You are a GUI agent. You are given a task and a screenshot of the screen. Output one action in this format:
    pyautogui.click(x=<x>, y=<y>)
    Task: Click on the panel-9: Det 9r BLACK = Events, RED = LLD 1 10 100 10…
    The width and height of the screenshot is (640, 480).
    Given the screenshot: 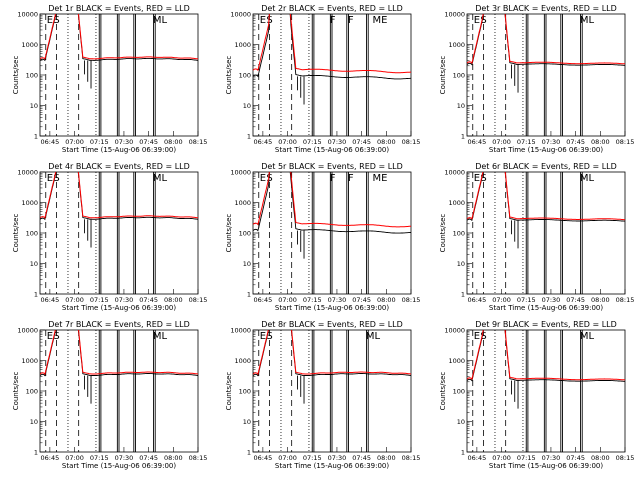 What is the action you would take?
    pyautogui.click(x=536, y=395)
    